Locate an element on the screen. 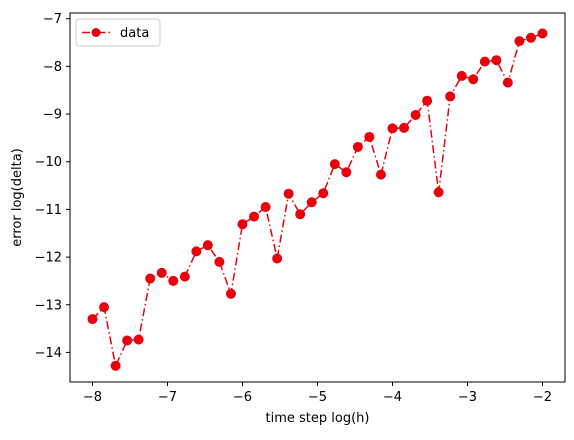 This screenshot has width=574, height=440. y-tick-label-5: −9 is located at coordinates (52, 115).